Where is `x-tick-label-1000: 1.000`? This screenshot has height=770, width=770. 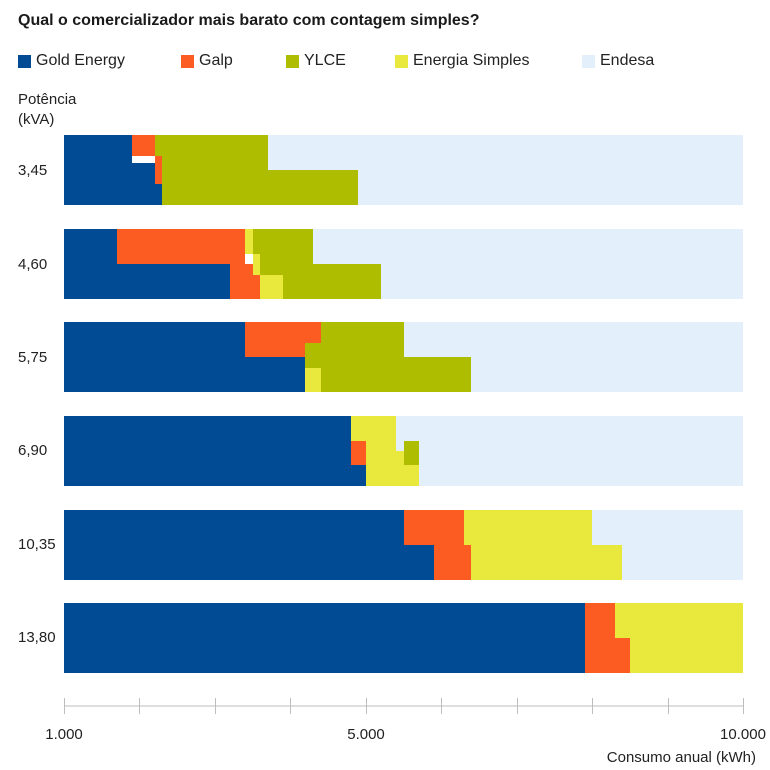 x-tick-label-1000: 1.000 is located at coordinates (64, 734).